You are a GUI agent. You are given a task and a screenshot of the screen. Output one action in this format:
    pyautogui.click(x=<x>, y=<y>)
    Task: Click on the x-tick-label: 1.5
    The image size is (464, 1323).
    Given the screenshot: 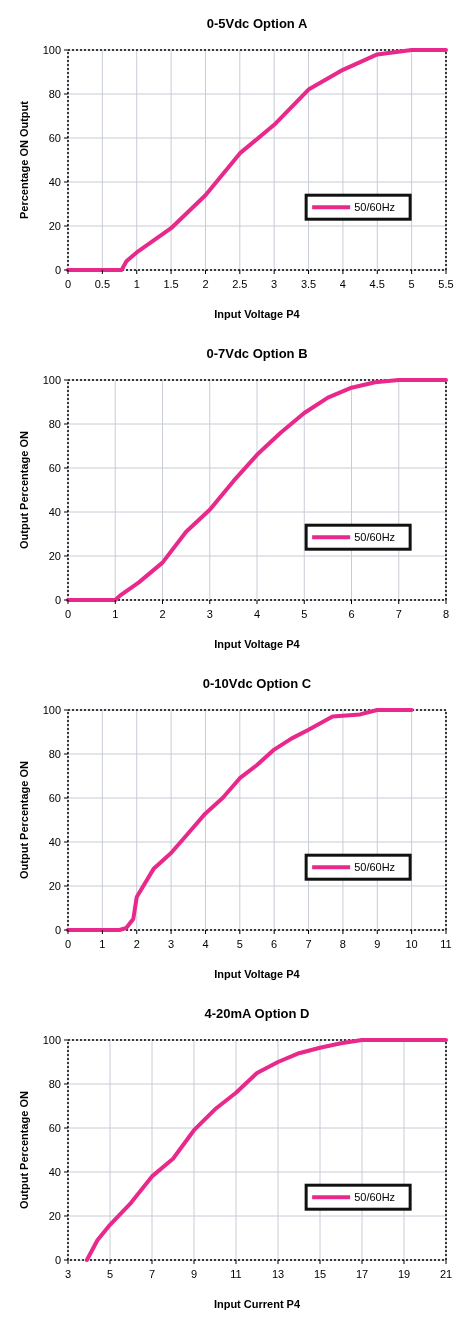 What is the action you would take?
    pyautogui.click(x=171, y=284)
    